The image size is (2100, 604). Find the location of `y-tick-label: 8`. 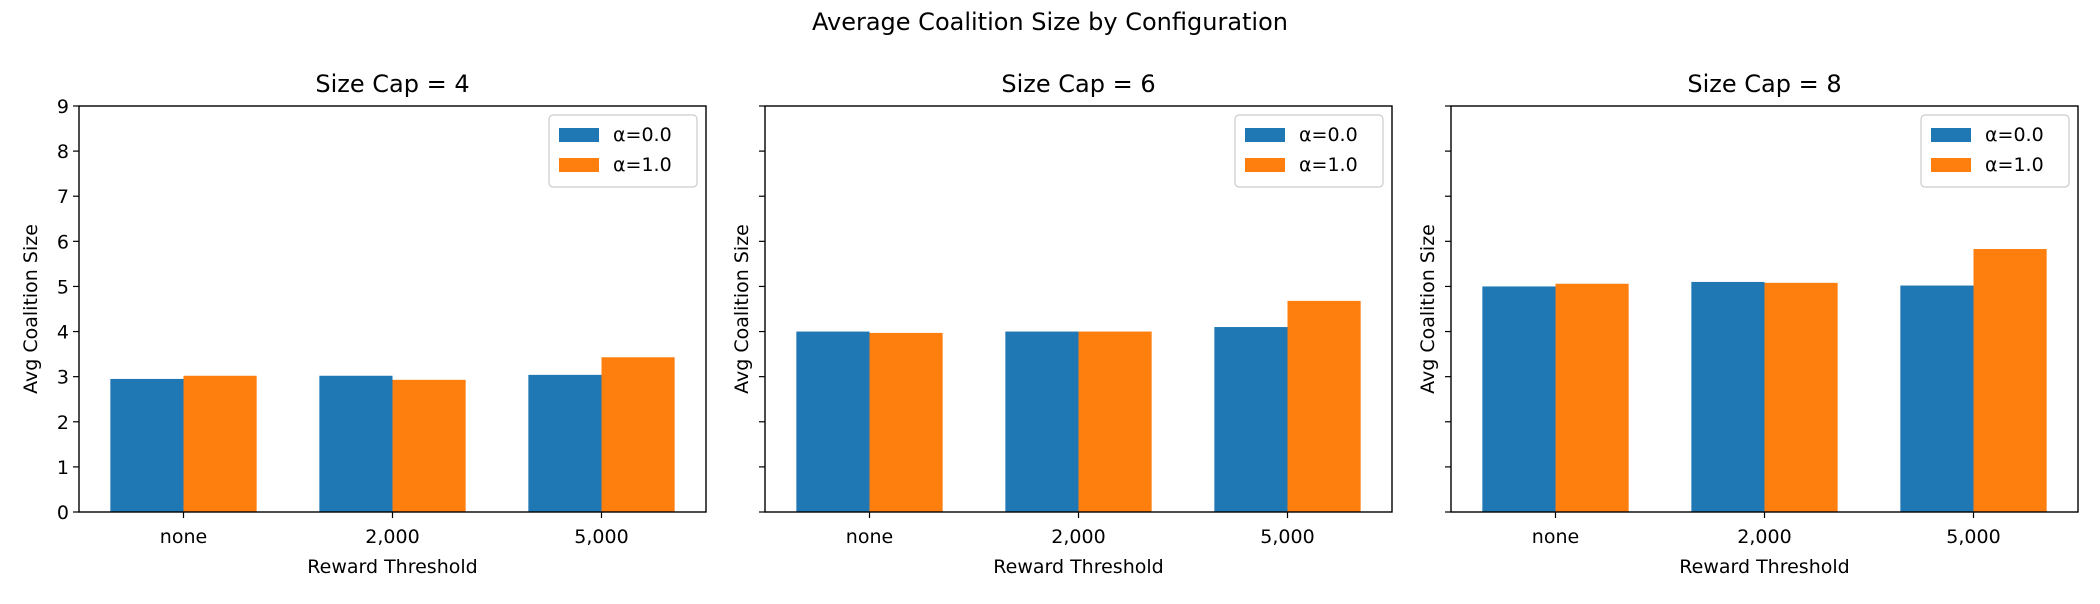

y-tick-label: 8 is located at coordinates (63, 152).